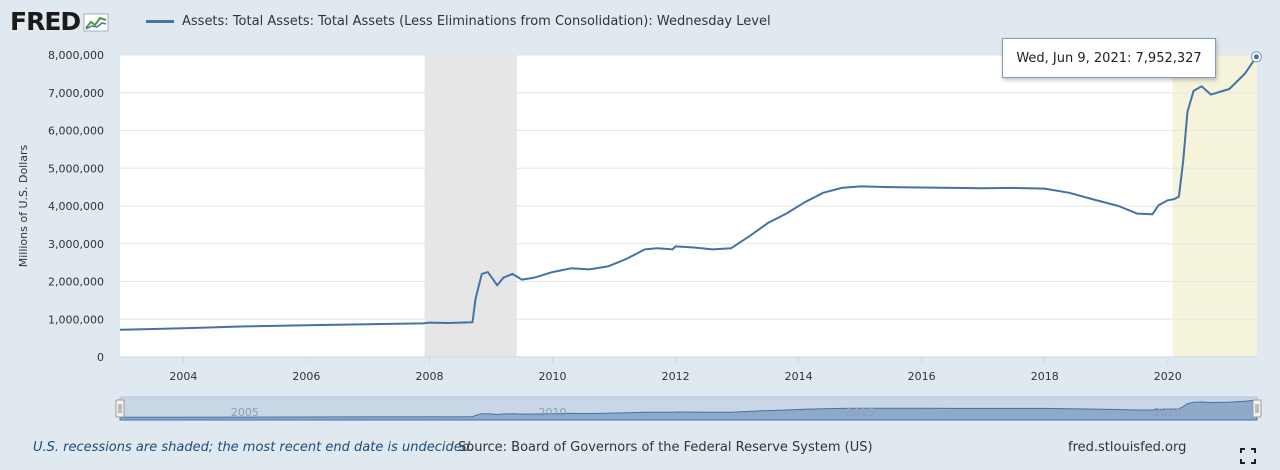 The image size is (1280, 470). Describe the element at coordinates (860, 412) in the screenshot. I see `navigator-label: 2015` at that location.